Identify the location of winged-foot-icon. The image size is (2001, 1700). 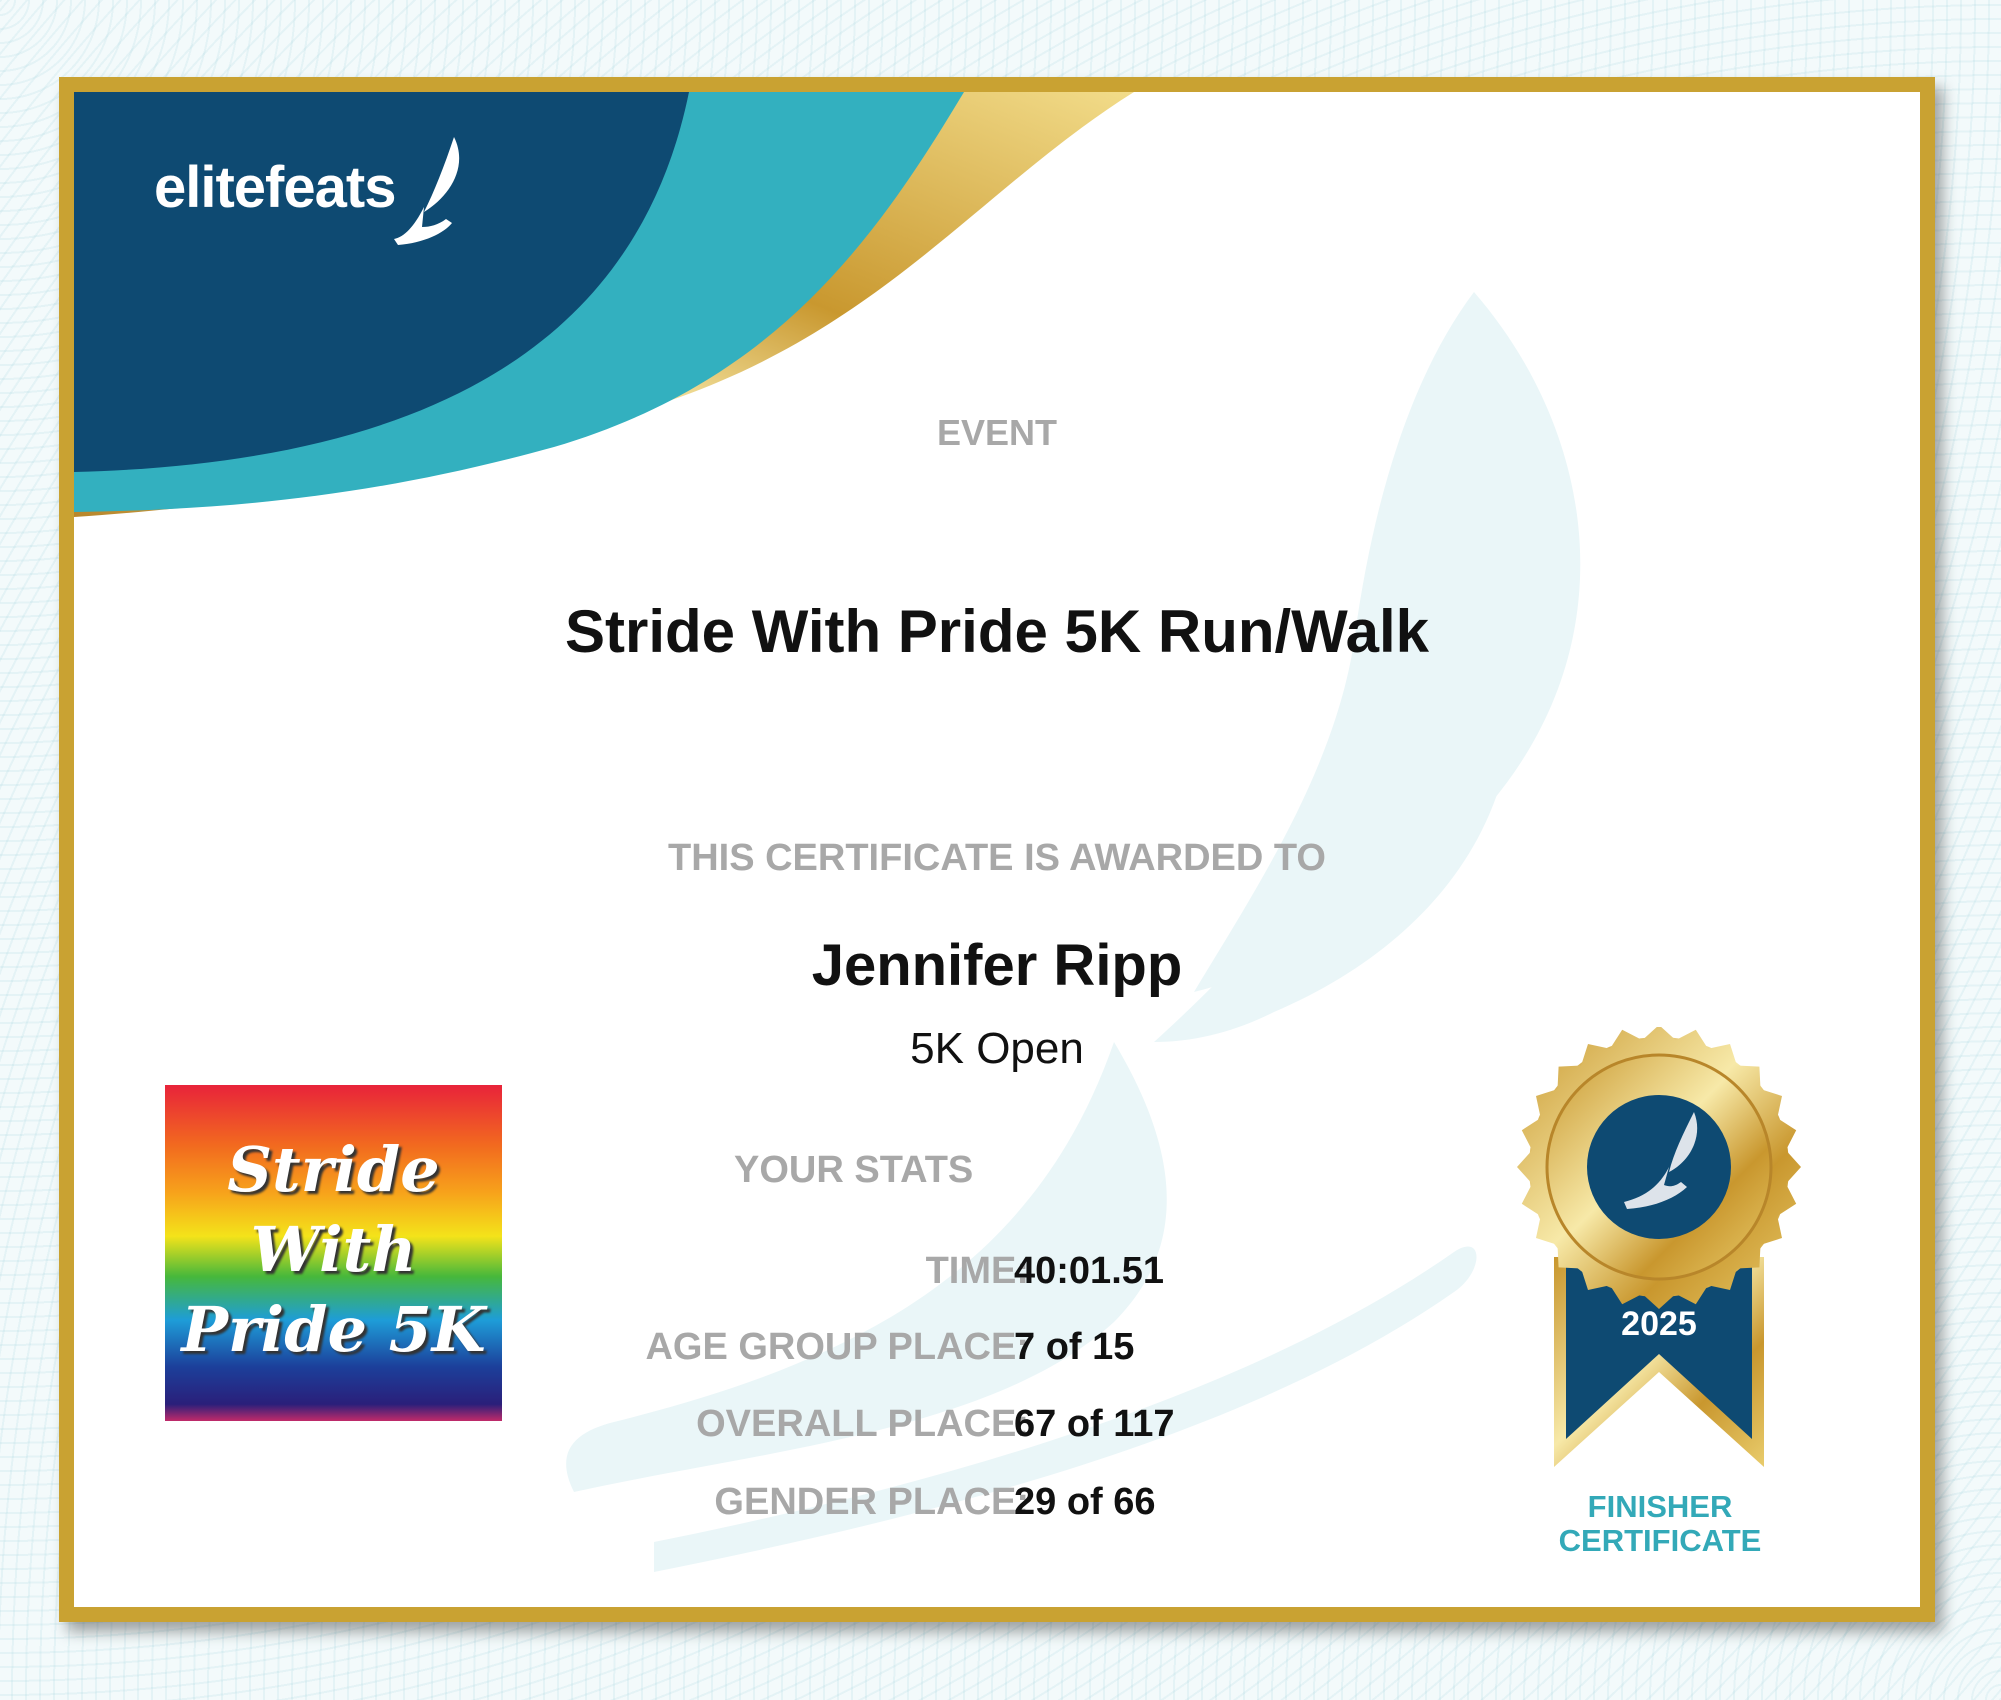
(1661, 1160).